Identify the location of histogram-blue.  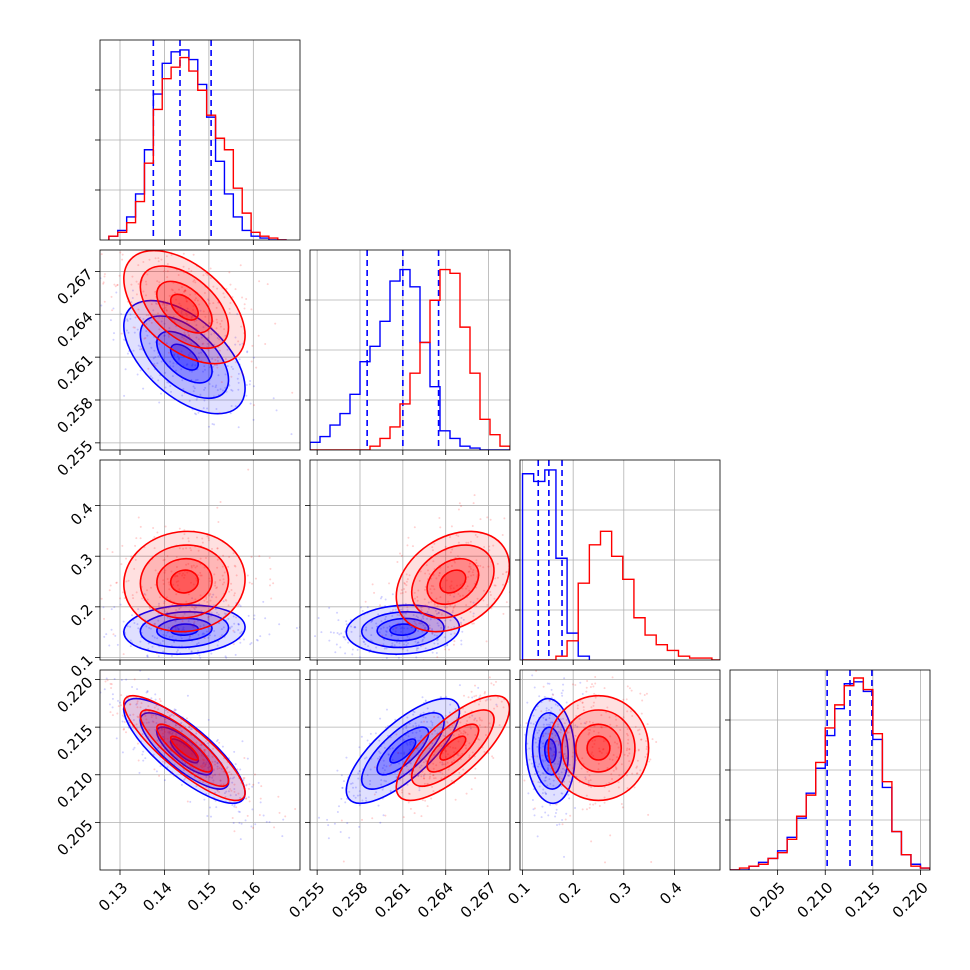
(830, 775).